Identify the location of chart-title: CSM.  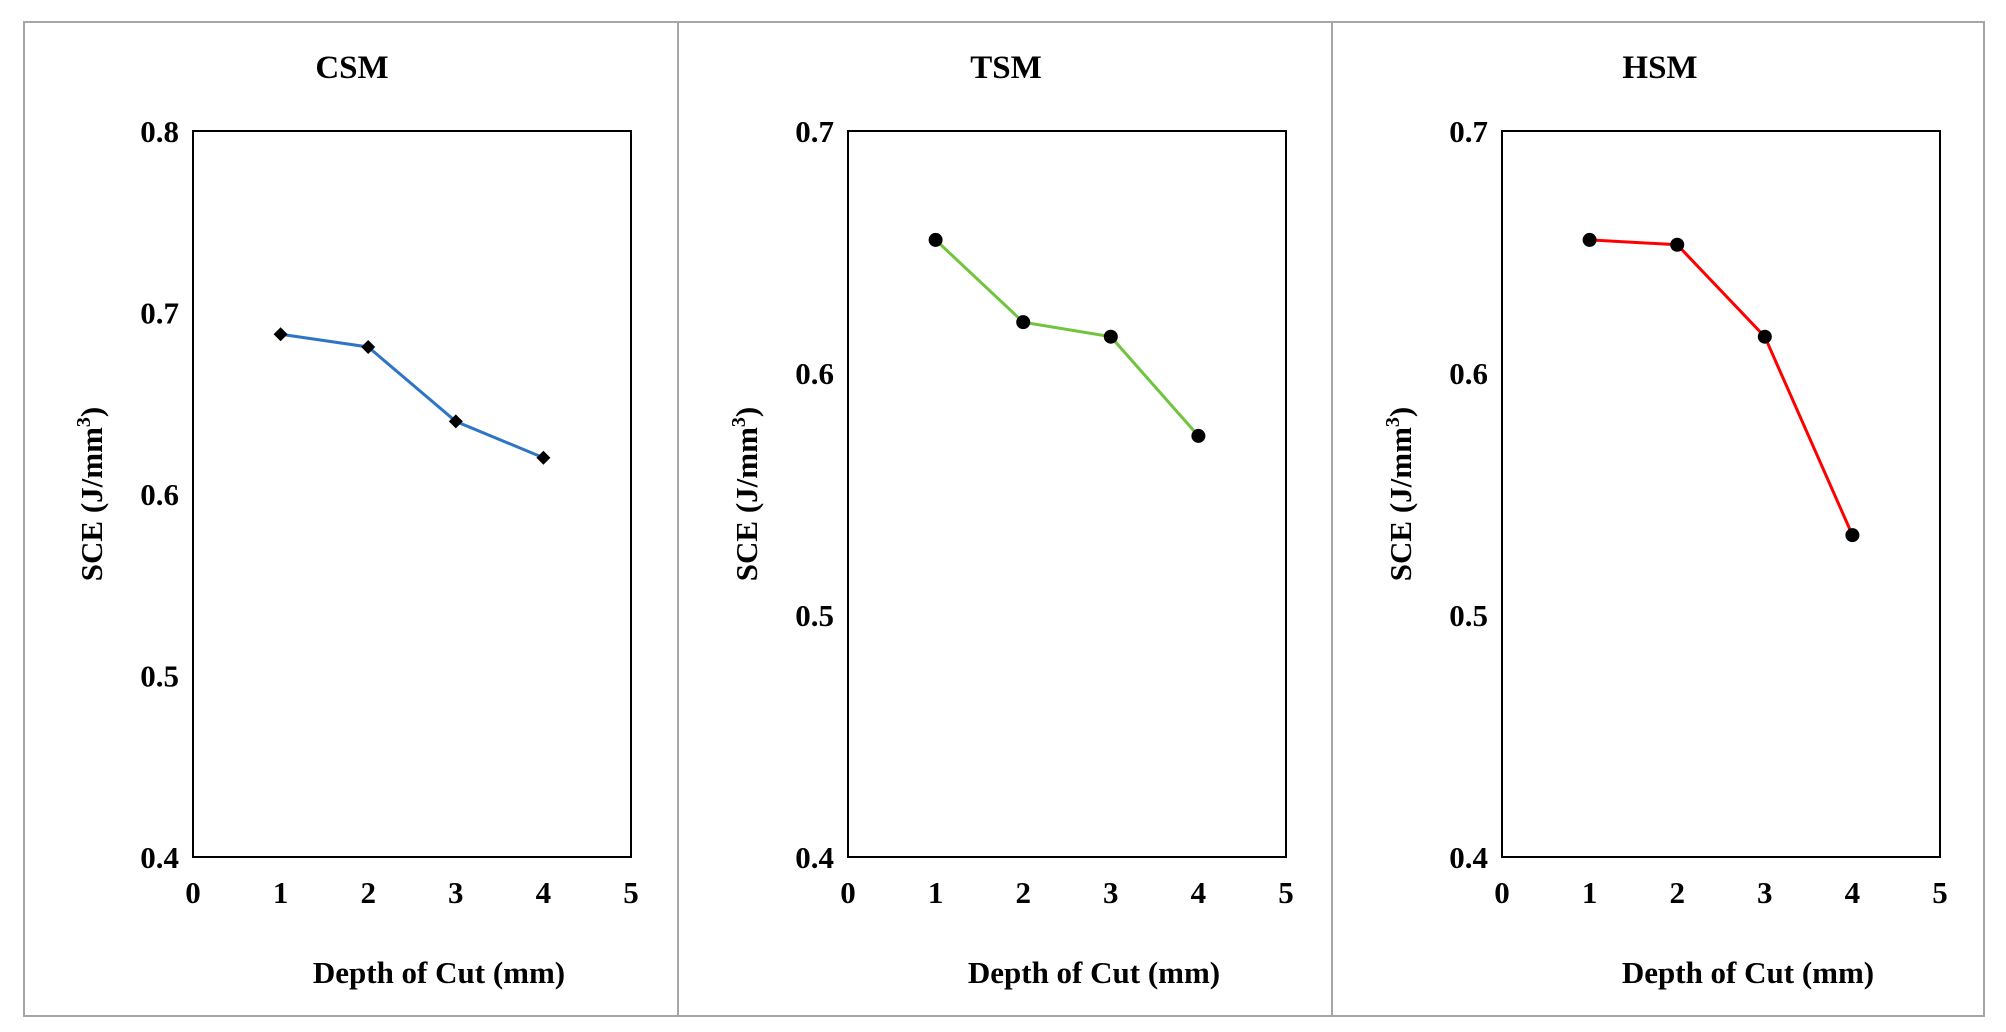
(351, 68).